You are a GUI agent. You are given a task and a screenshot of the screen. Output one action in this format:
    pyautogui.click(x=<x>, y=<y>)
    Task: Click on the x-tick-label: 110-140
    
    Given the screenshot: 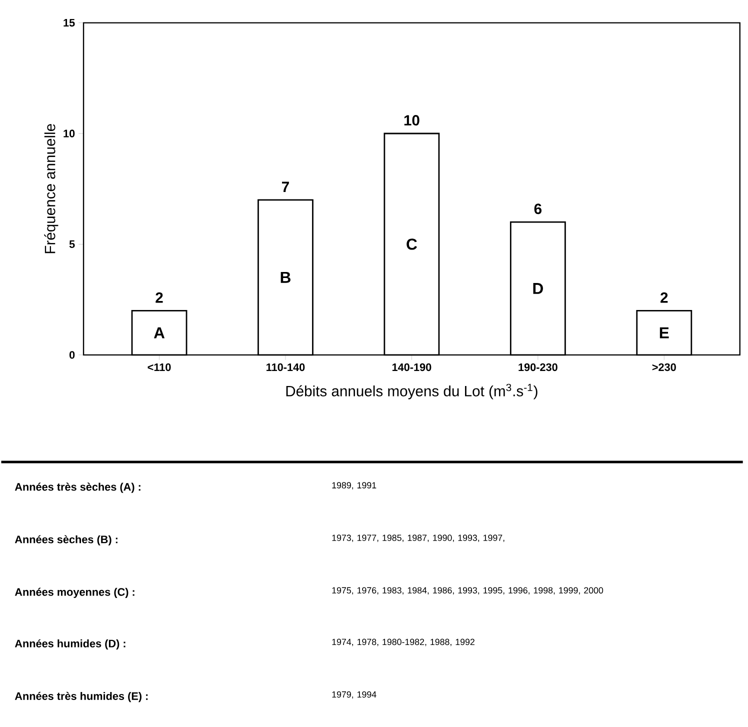 What is the action you would take?
    pyautogui.click(x=285, y=368)
    